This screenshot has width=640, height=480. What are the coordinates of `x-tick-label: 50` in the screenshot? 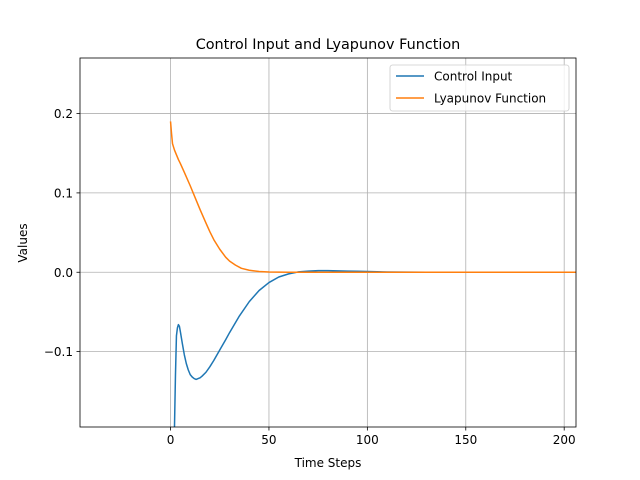 It's located at (268, 440).